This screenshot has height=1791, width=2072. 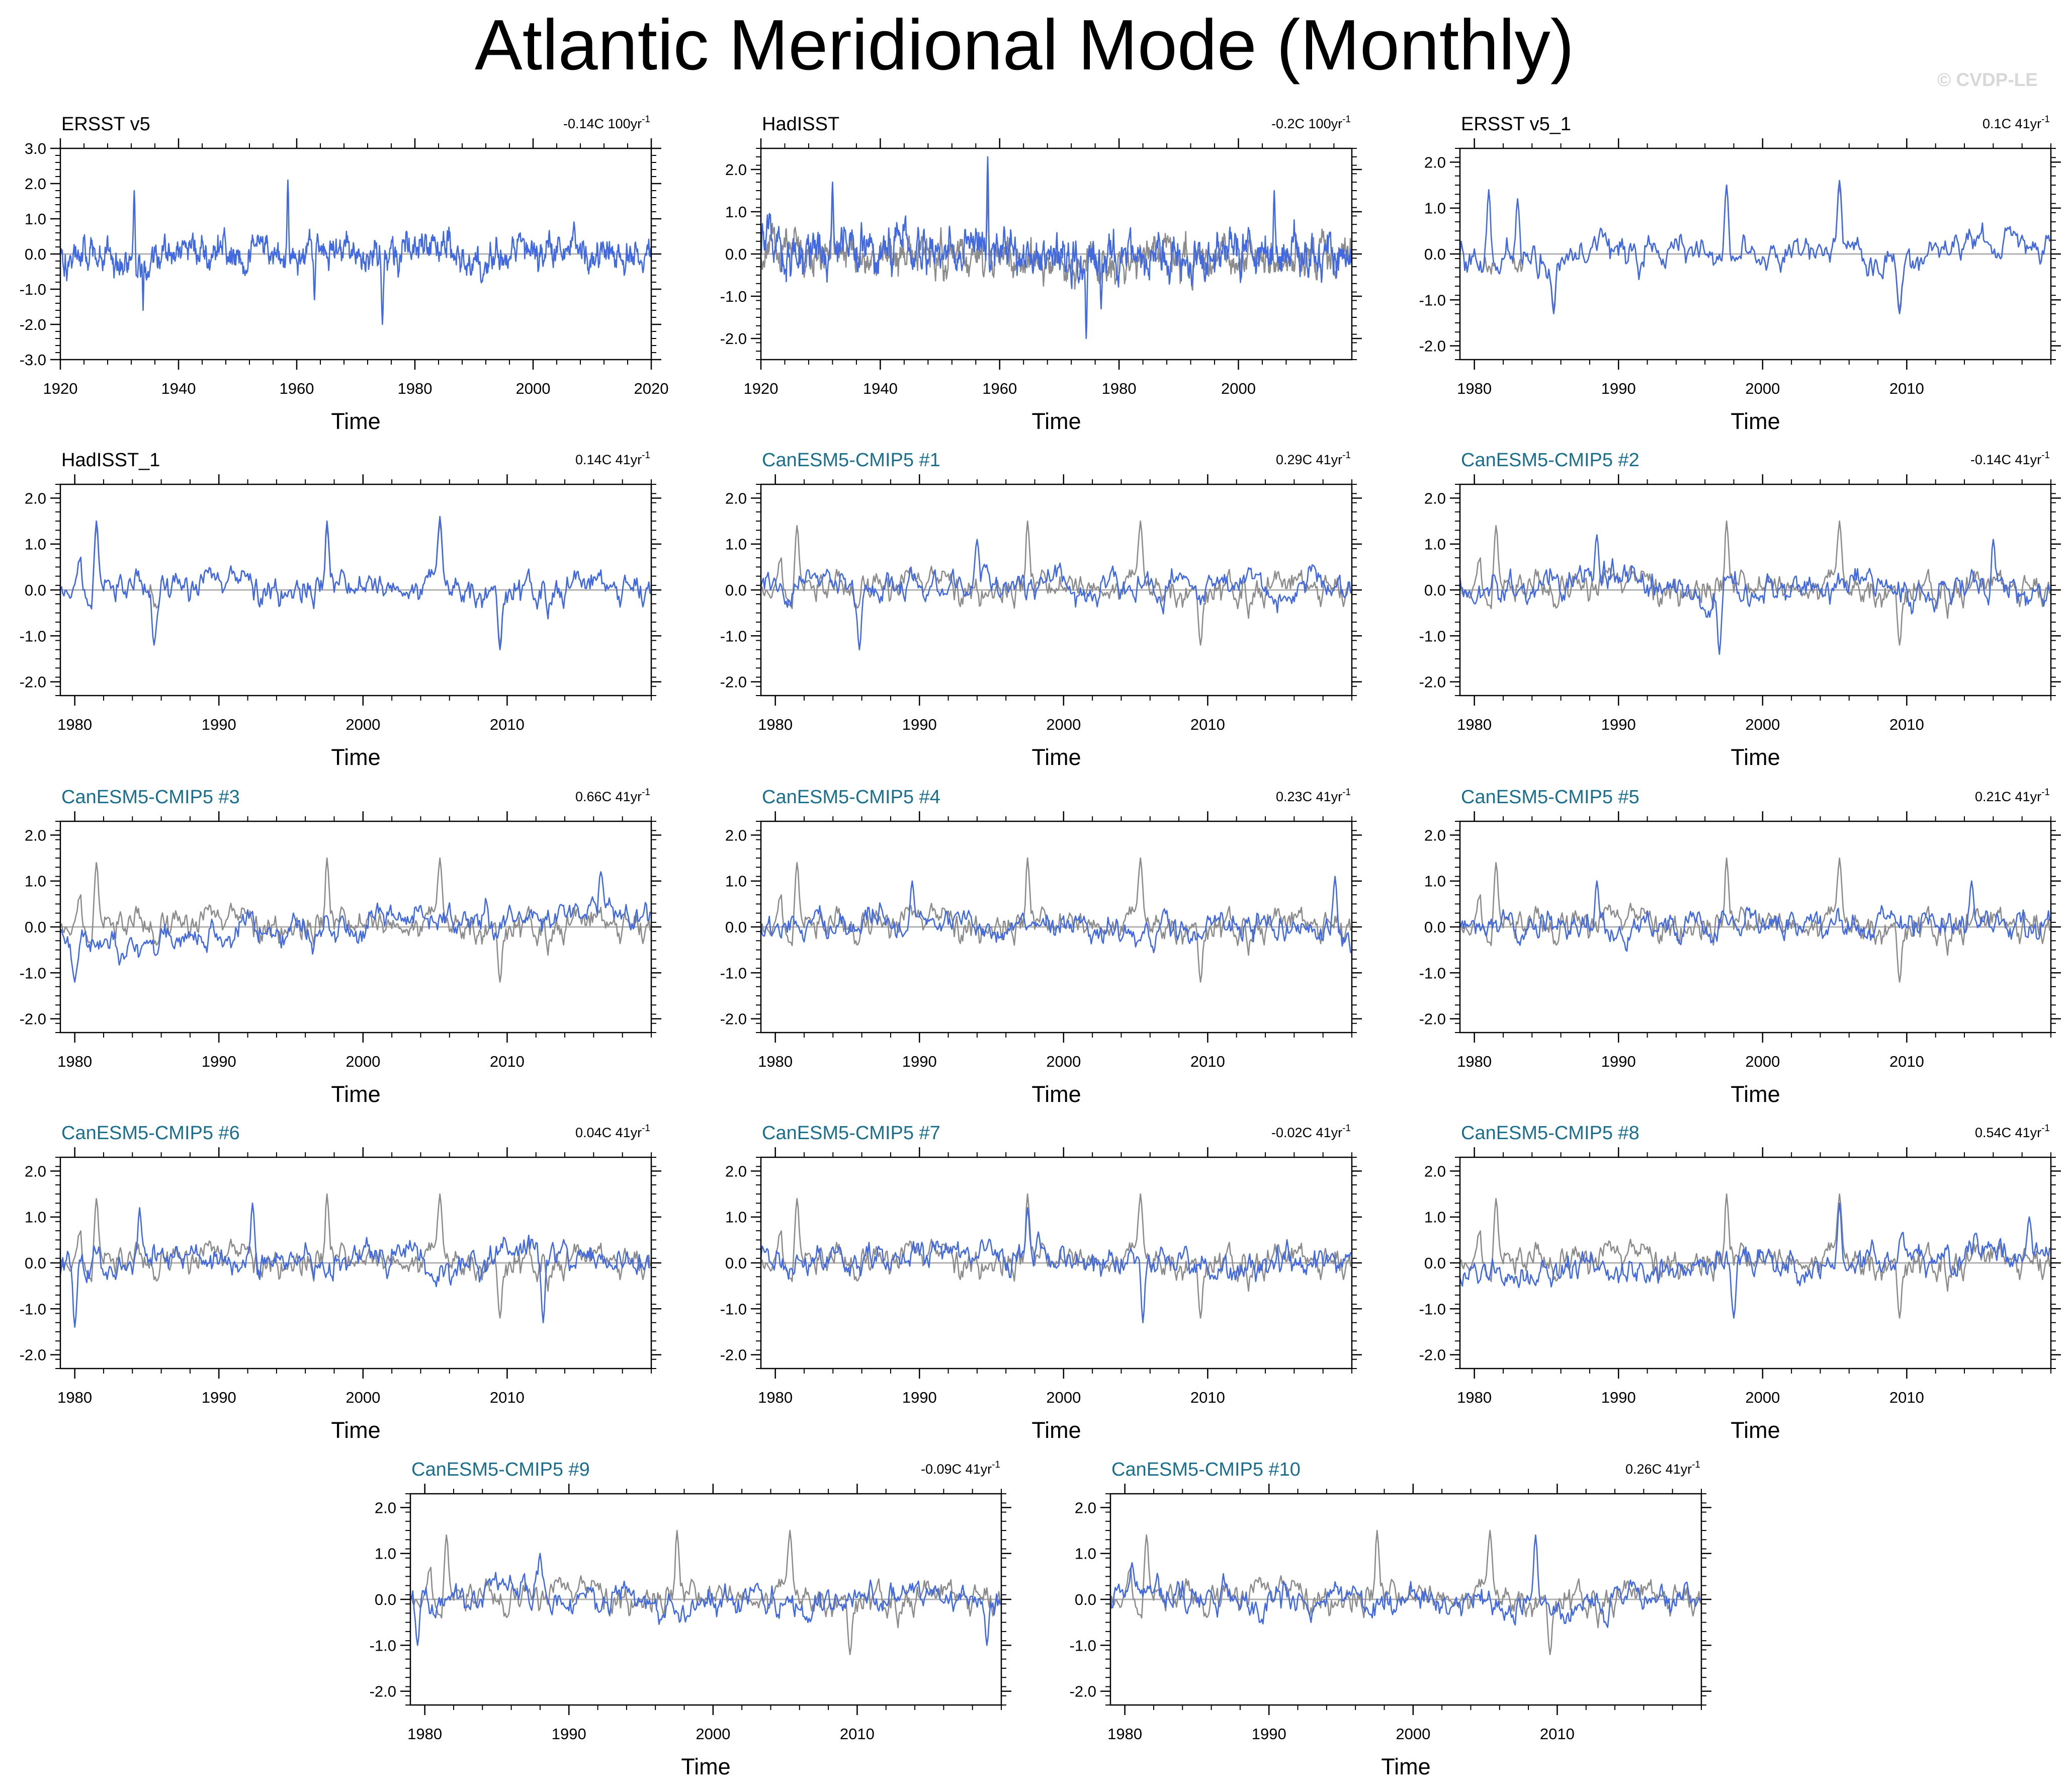 I want to click on y-tick-label: -3.0, so click(x=33, y=360).